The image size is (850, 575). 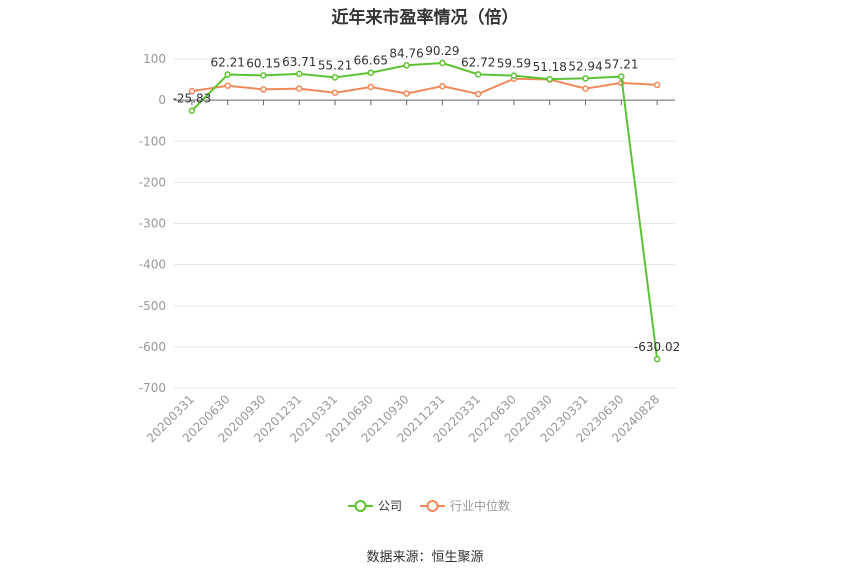 What do you see at coordinates (299, 62) in the screenshot?
I see `data-label: 63.71` at bounding box center [299, 62].